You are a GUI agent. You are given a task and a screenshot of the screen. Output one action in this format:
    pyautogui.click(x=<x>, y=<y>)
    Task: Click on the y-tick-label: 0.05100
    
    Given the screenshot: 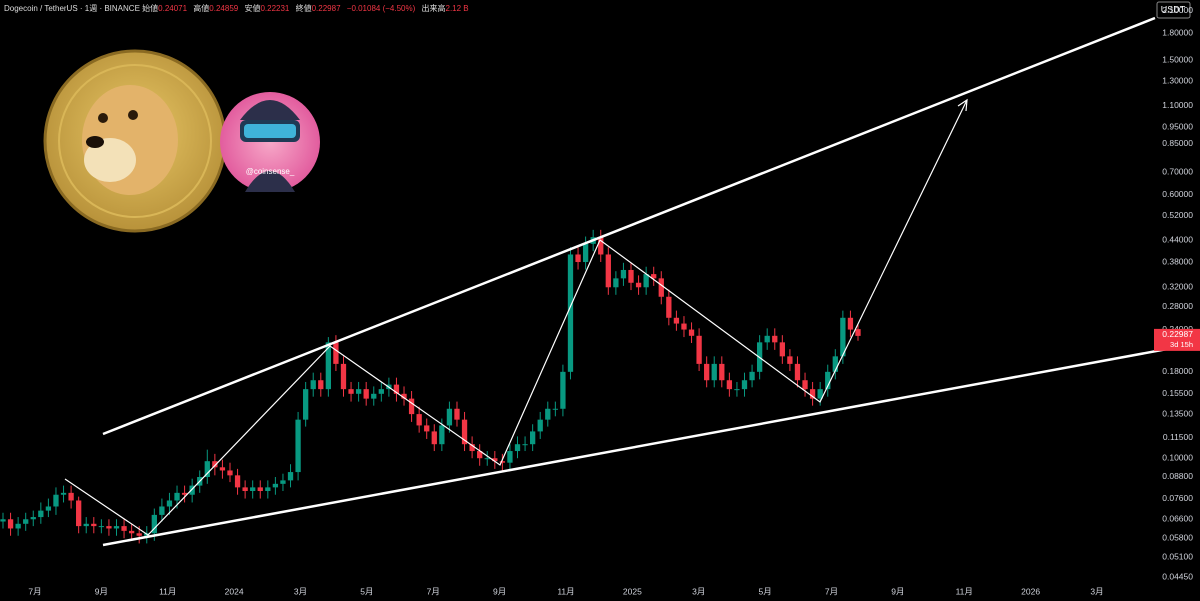 What is the action you would take?
    pyautogui.click(x=1177, y=556)
    